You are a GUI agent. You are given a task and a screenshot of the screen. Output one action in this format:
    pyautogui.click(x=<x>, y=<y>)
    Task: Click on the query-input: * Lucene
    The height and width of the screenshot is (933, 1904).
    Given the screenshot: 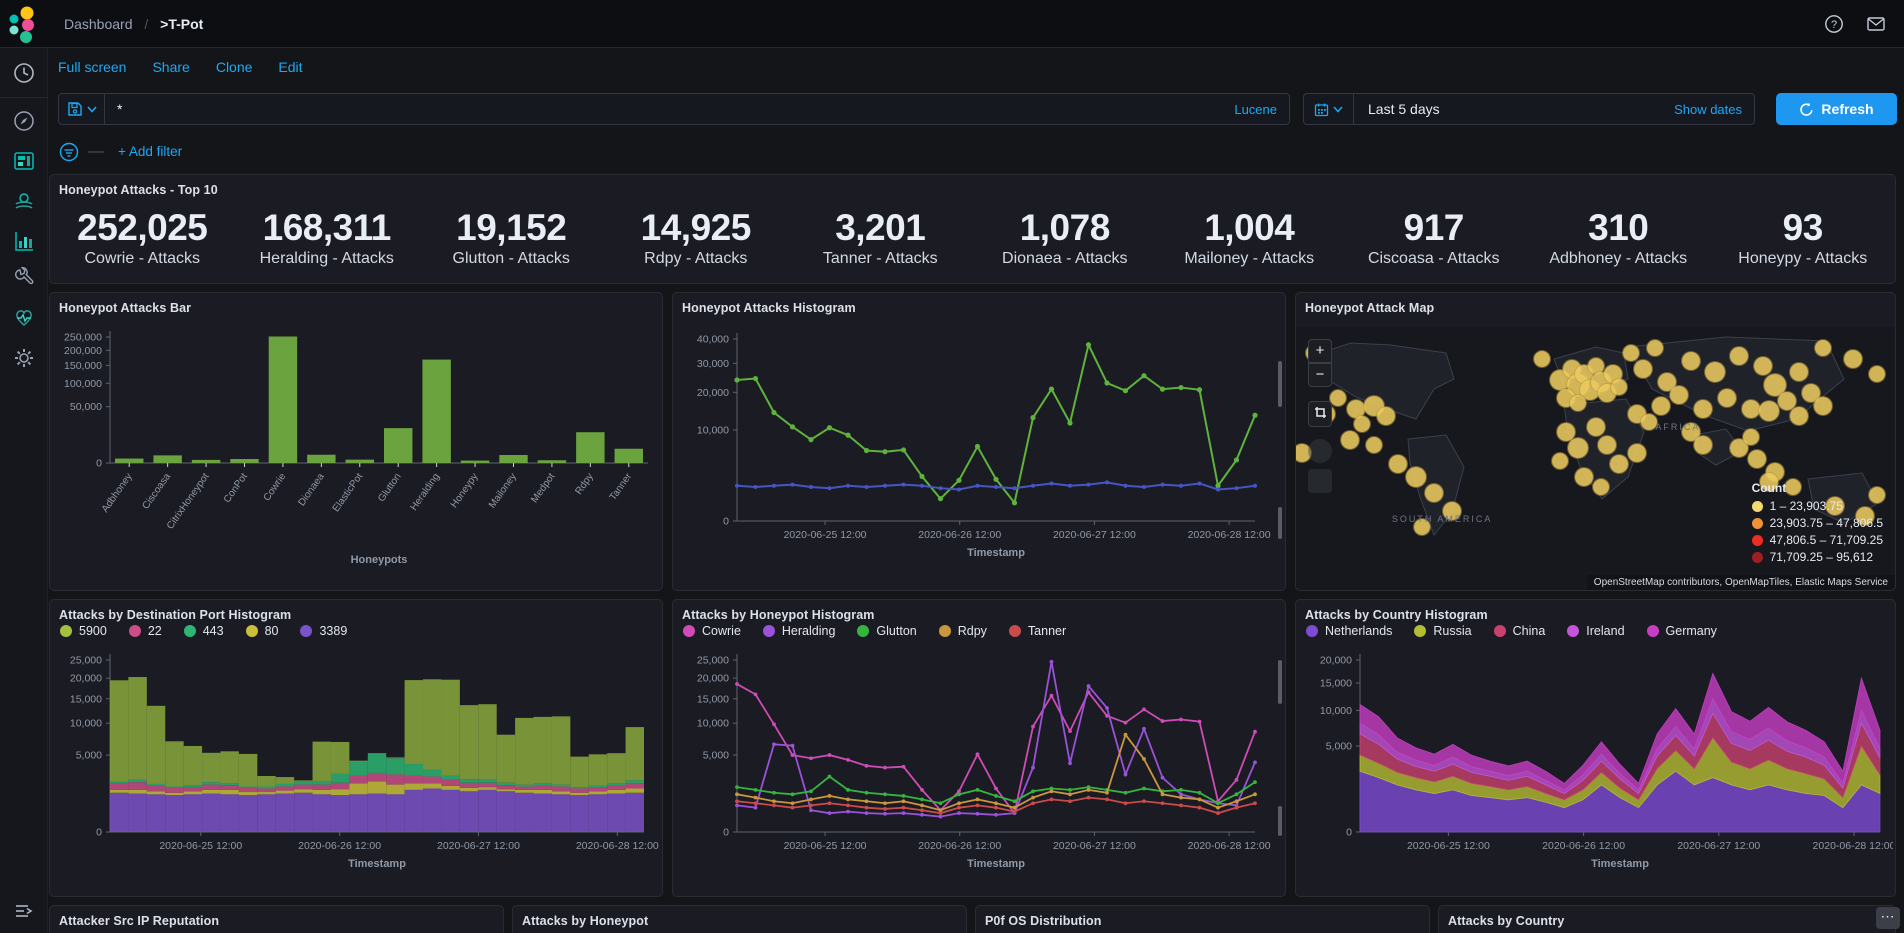 What is the action you would take?
    pyautogui.click(x=674, y=109)
    